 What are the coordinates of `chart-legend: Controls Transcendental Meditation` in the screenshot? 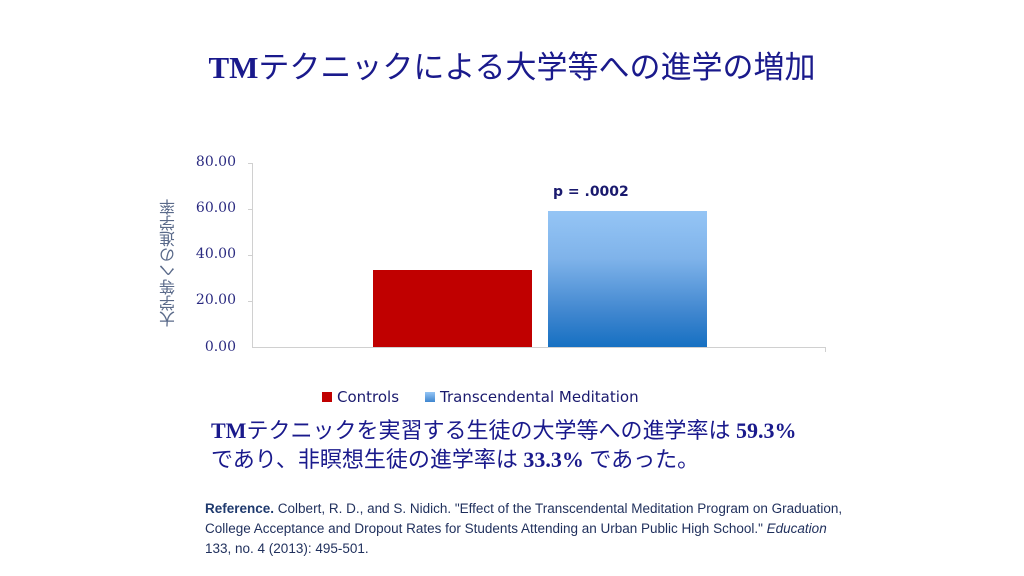 It's located at (493, 397).